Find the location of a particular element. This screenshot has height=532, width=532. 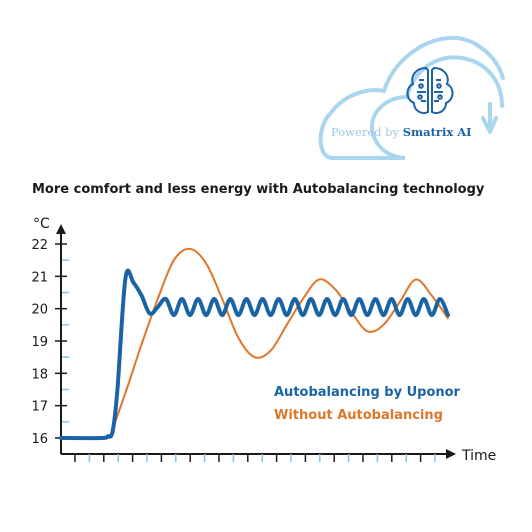

cloud-icon is located at coordinates (417, 107).